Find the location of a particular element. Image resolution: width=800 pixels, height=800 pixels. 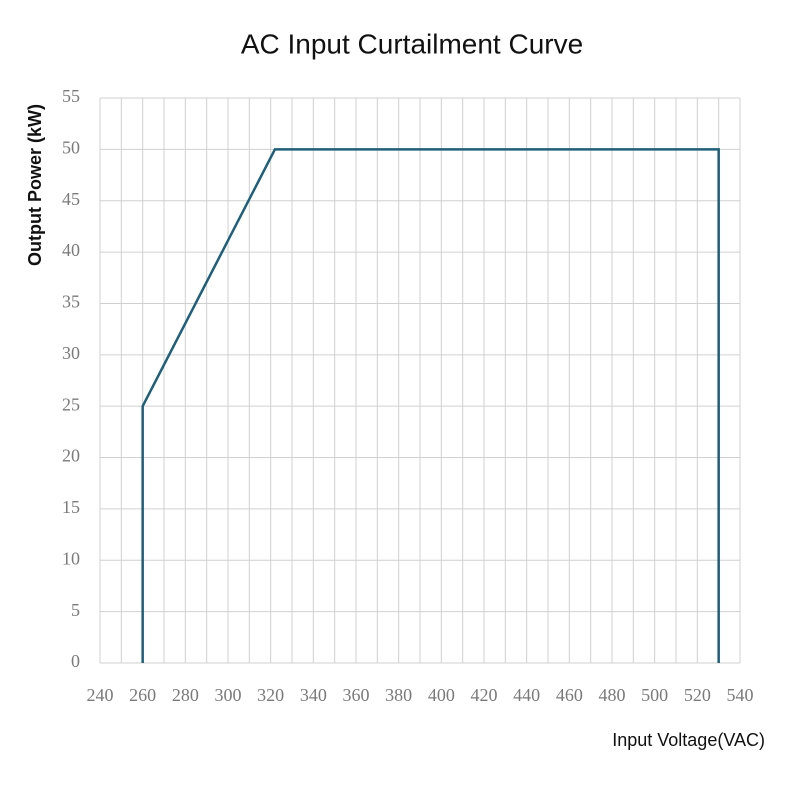

y-tick-label: 55 is located at coordinates (71, 96).